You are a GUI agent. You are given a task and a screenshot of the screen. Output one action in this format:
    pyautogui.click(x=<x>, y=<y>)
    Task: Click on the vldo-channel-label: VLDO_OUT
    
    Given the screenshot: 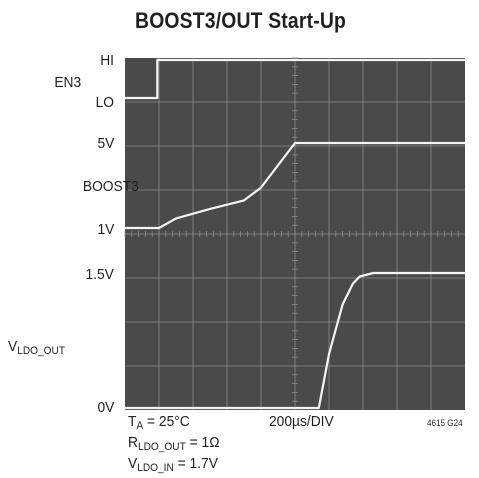 What is the action you would take?
    pyautogui.click(x=36, y=347)
    